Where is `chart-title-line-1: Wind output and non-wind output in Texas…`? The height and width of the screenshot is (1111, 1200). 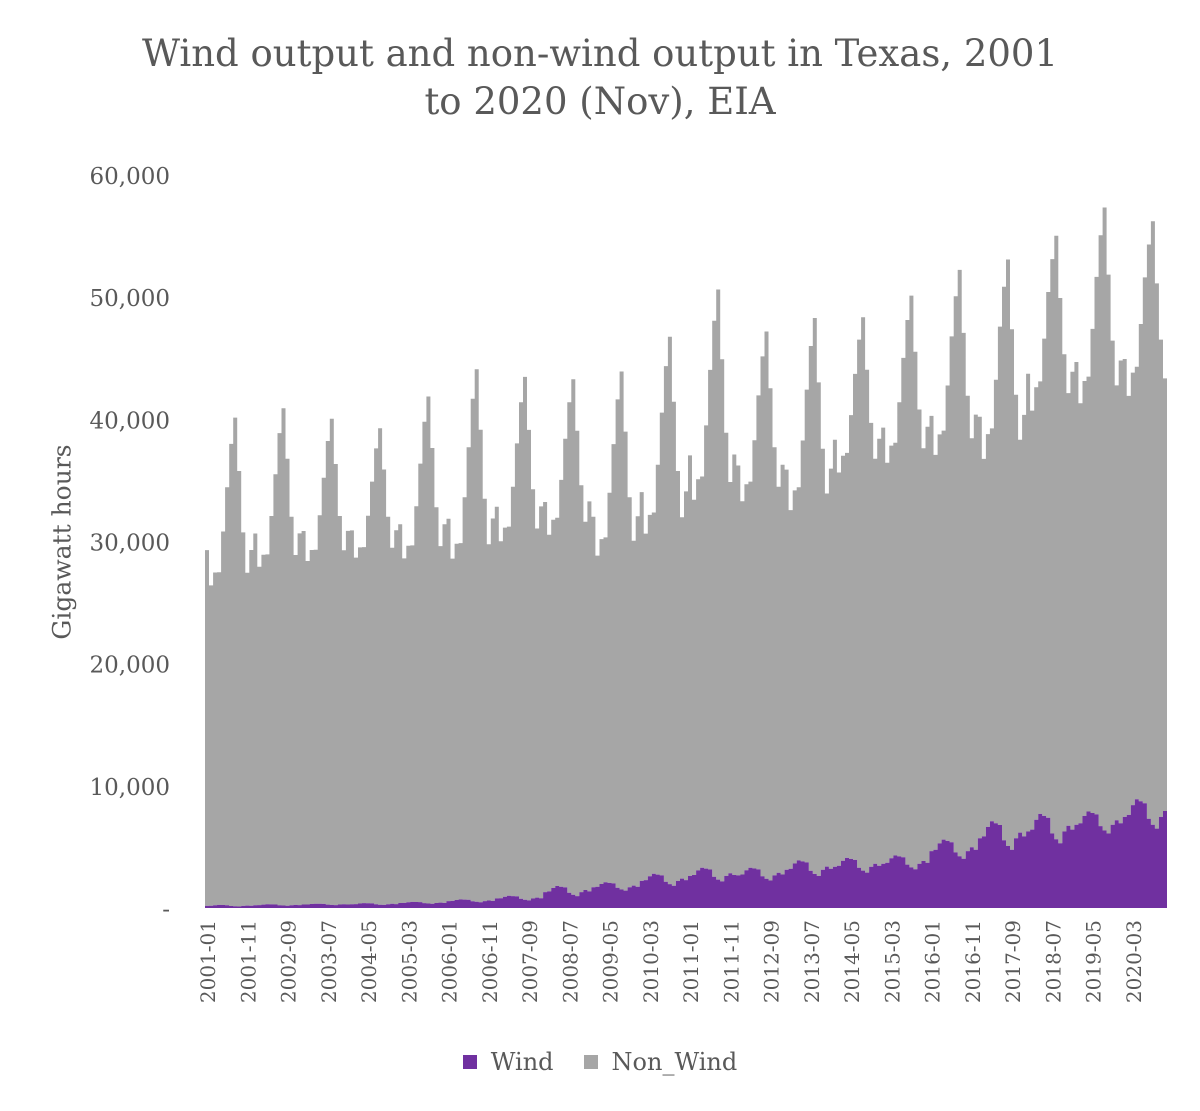 chart-title-line-1: Wind output and non-wind output in Texas… is located at coordinates (599, 53).